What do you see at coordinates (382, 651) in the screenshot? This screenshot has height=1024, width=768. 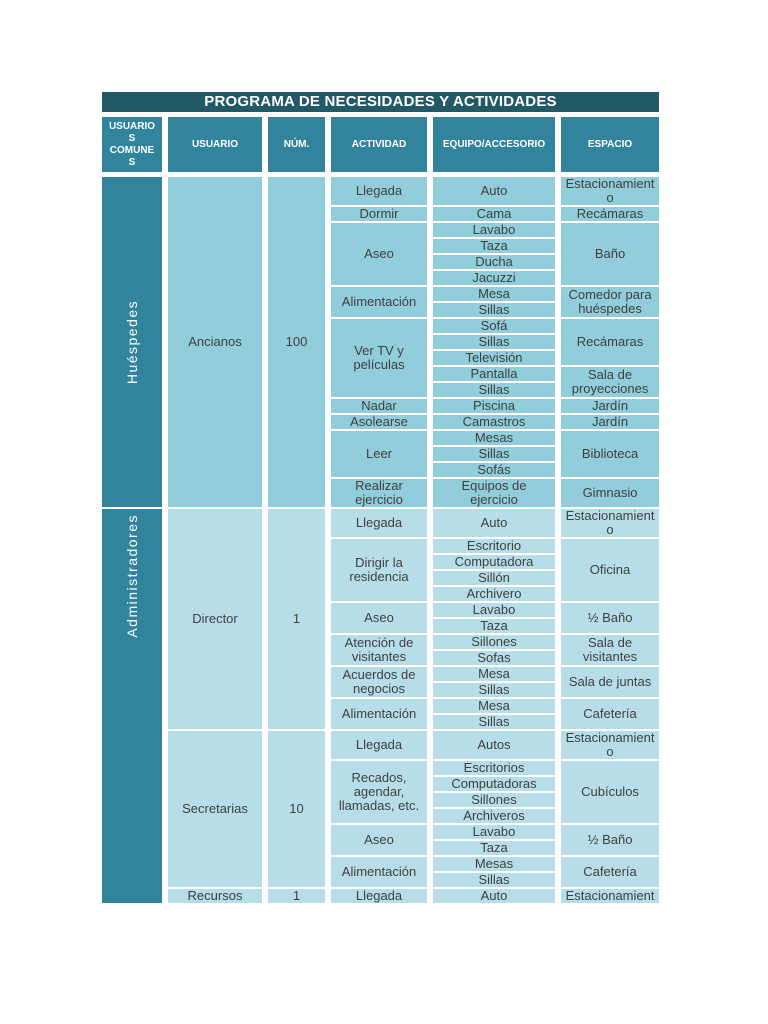 I see `activity-cell: Atención de visitantes` at bounding box center [382, 651].